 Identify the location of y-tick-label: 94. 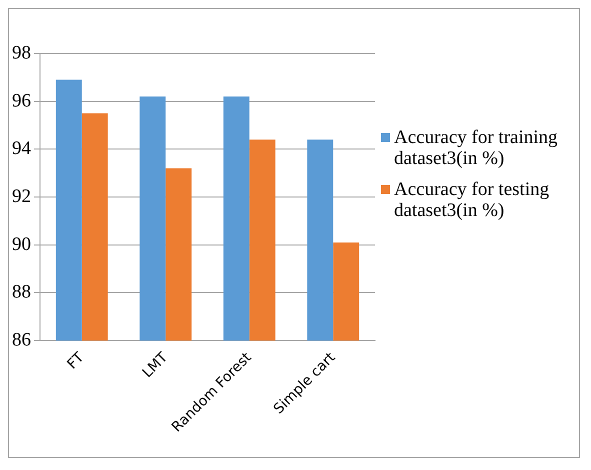
(22, 149).